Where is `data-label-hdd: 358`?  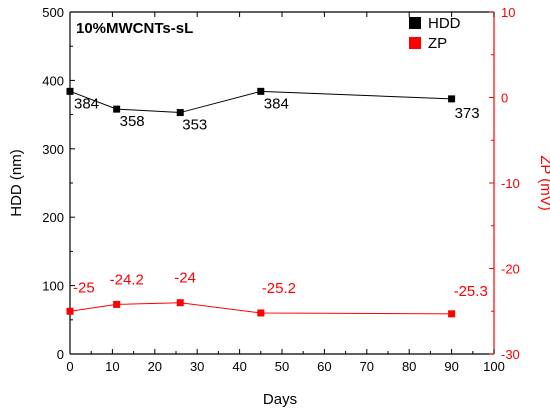
data-label-hdd: 358 is located at coordinates (132, 121).